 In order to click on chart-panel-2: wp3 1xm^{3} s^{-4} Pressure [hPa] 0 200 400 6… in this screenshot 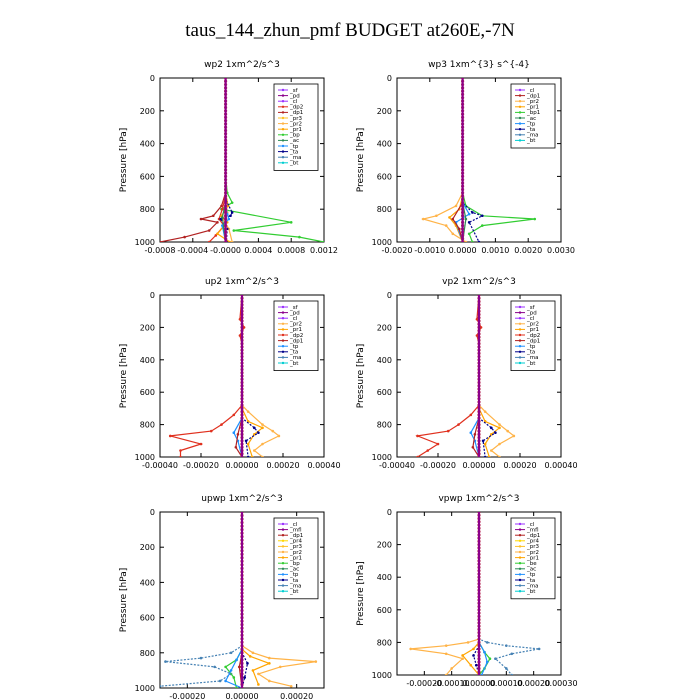, I will do `click(465, 157)`.